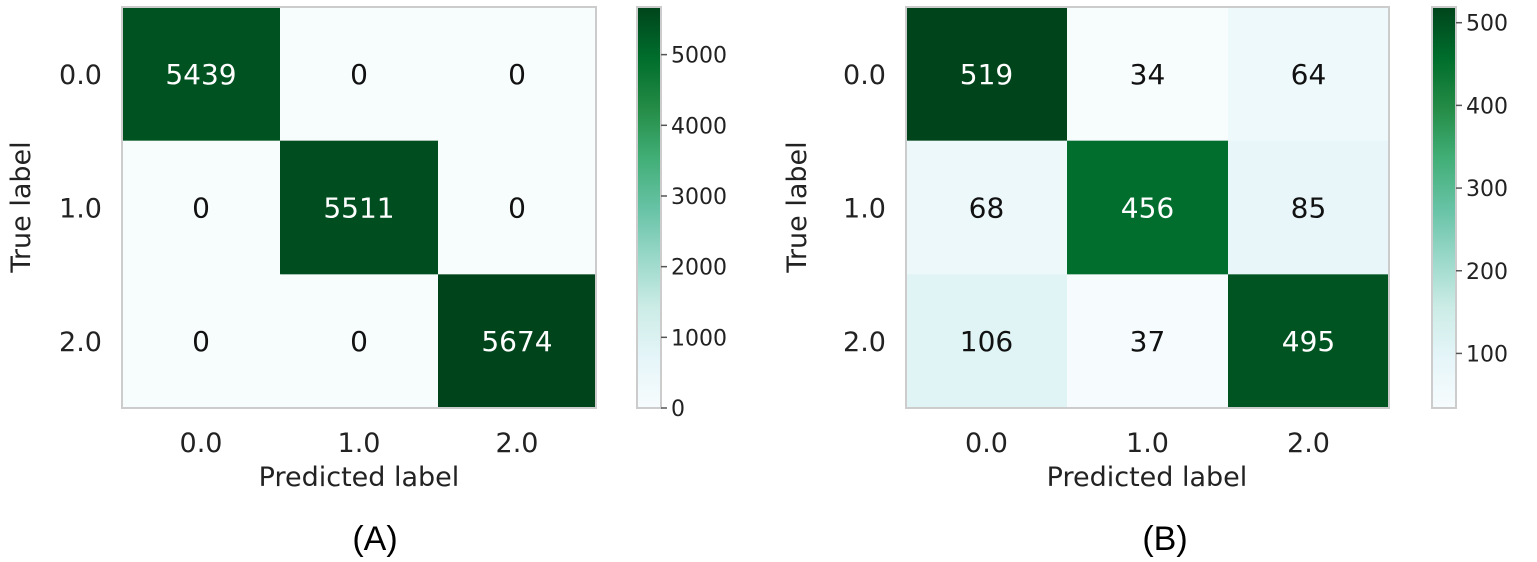 The height and width of the screenshot is (562, 1537). What do you see at coordinates (1147, 477) in the screenshot?
I see `x-axis-label-b: Predicted label` at bounding box center [1147, 477].